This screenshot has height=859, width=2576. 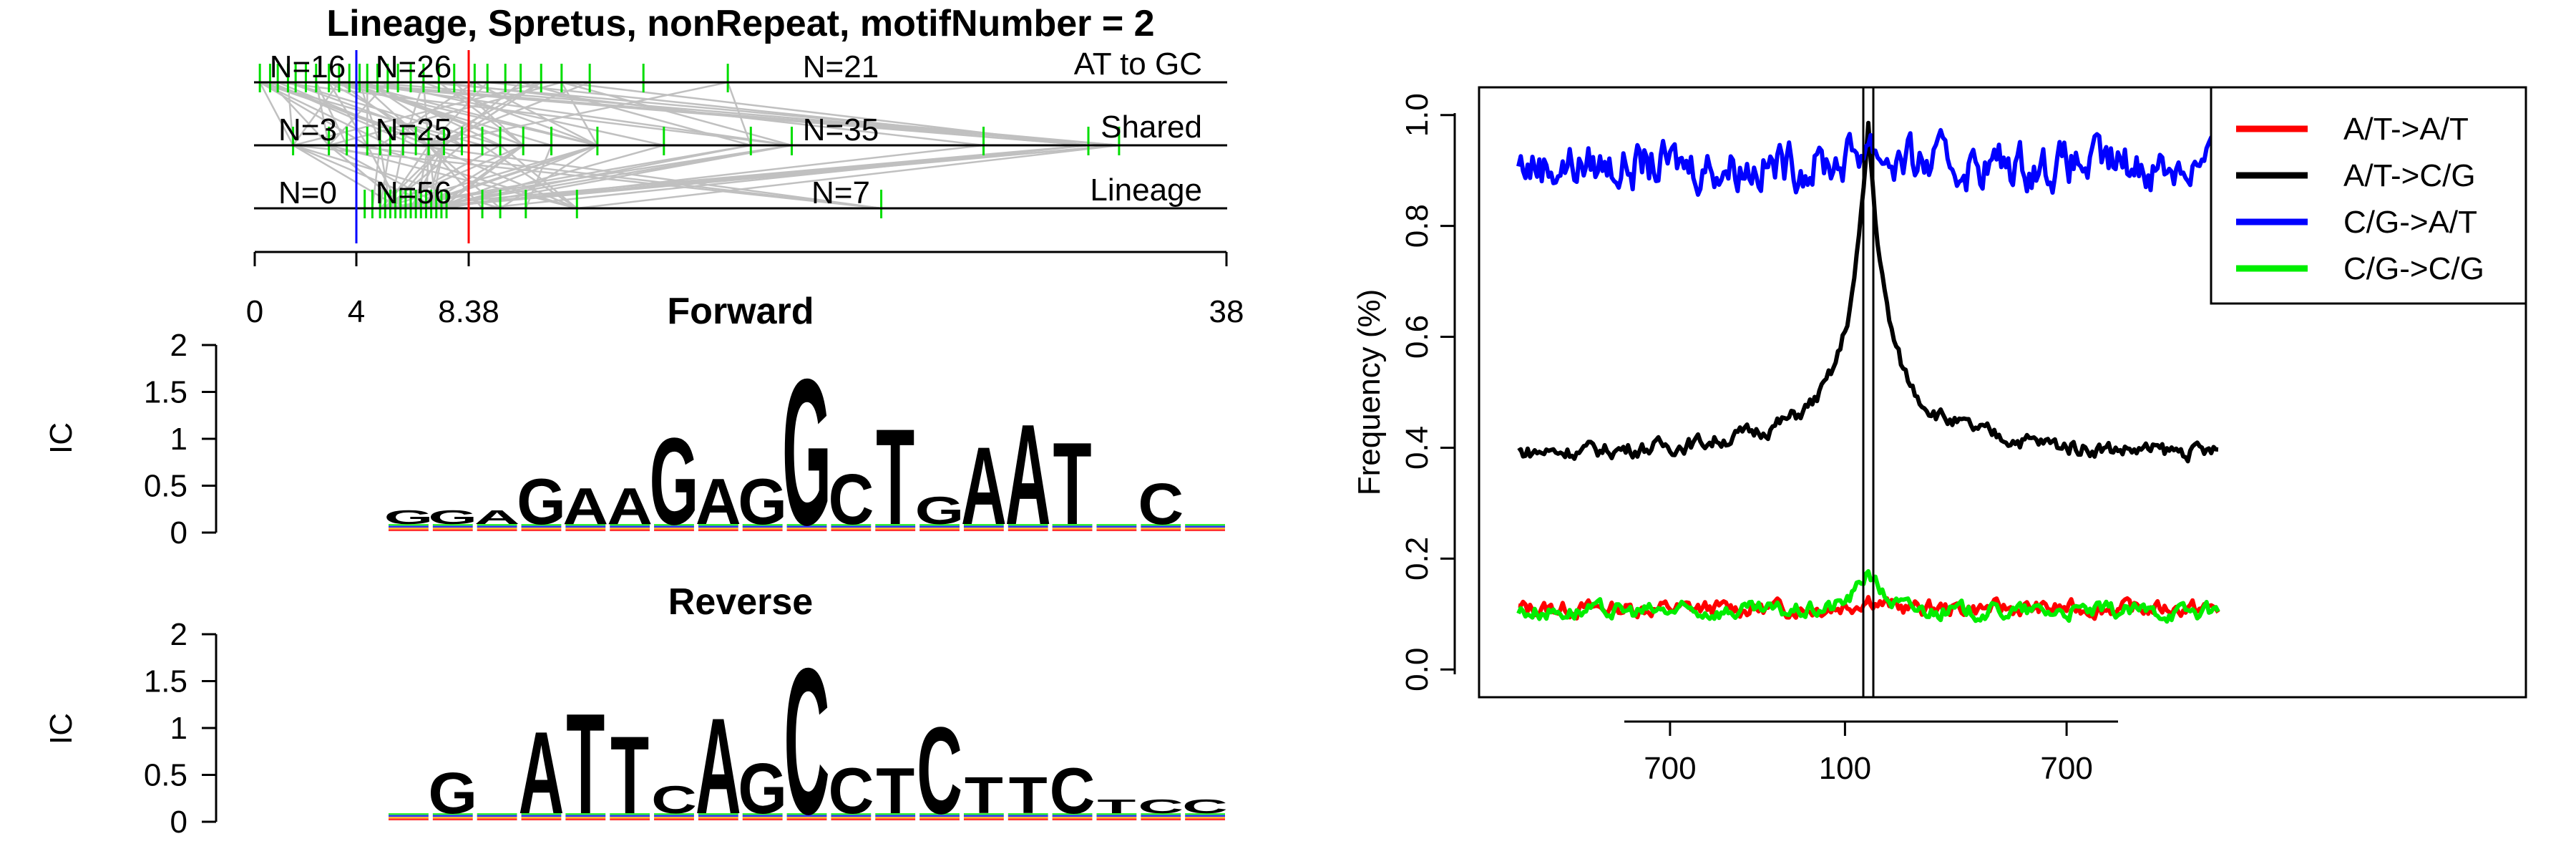 What do you see at coordinates (308, 66) in the screenshot?
I see `count-at-to-gc-1: N=16` at bounding box center [308, 66].